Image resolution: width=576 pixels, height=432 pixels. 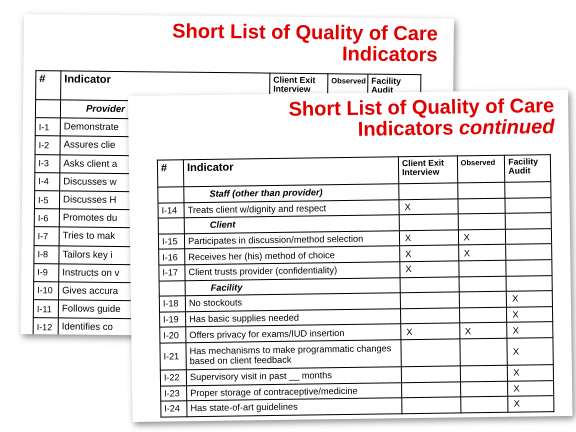 What do you see at coordinates (47, 163) in the screenshot?
I see `indicator-number: I-3` at bounding box center [47, 163].